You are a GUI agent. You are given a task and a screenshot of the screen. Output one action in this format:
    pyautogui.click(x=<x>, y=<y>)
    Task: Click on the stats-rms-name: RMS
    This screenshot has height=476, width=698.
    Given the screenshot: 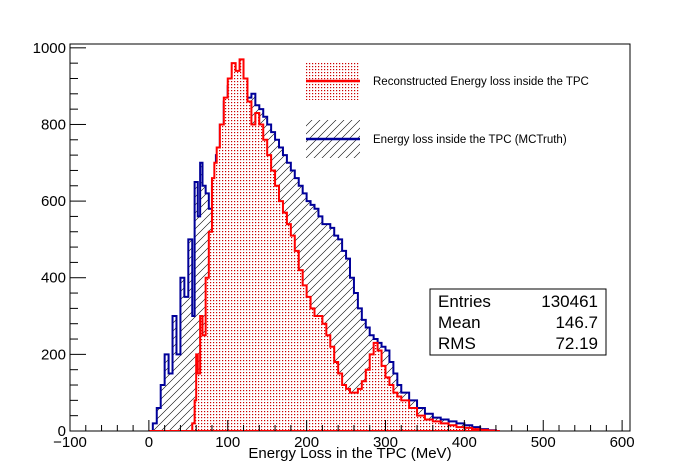 What is the action you would take?
    pyautogui.click(x=457, y=343)
    